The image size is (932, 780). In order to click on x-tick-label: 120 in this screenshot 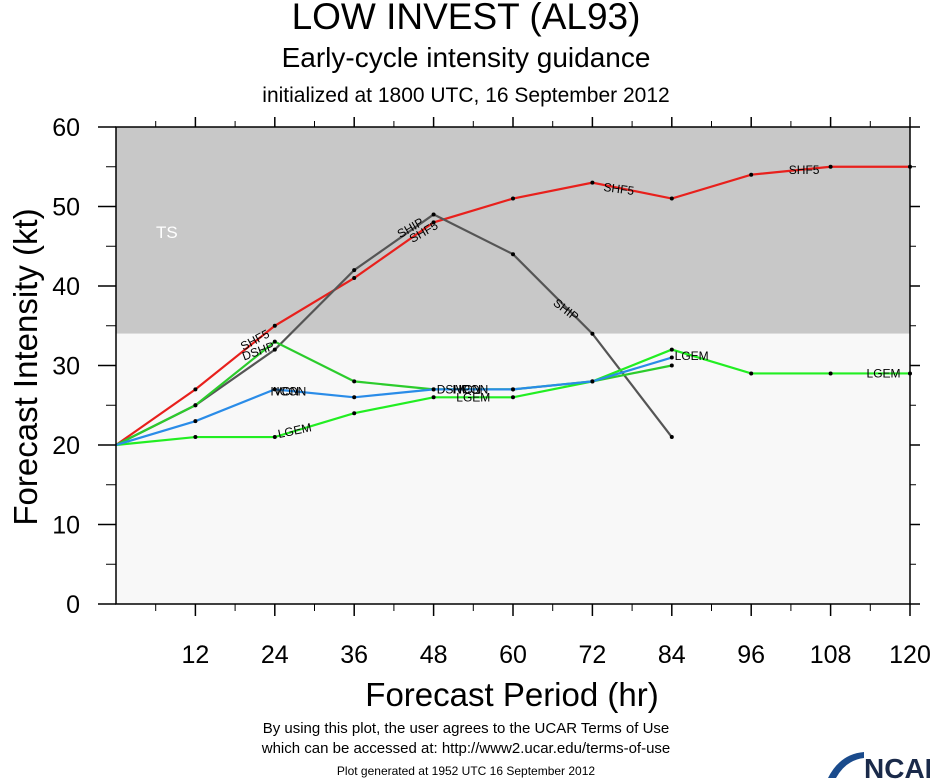, I will do `click(910, 655)`.